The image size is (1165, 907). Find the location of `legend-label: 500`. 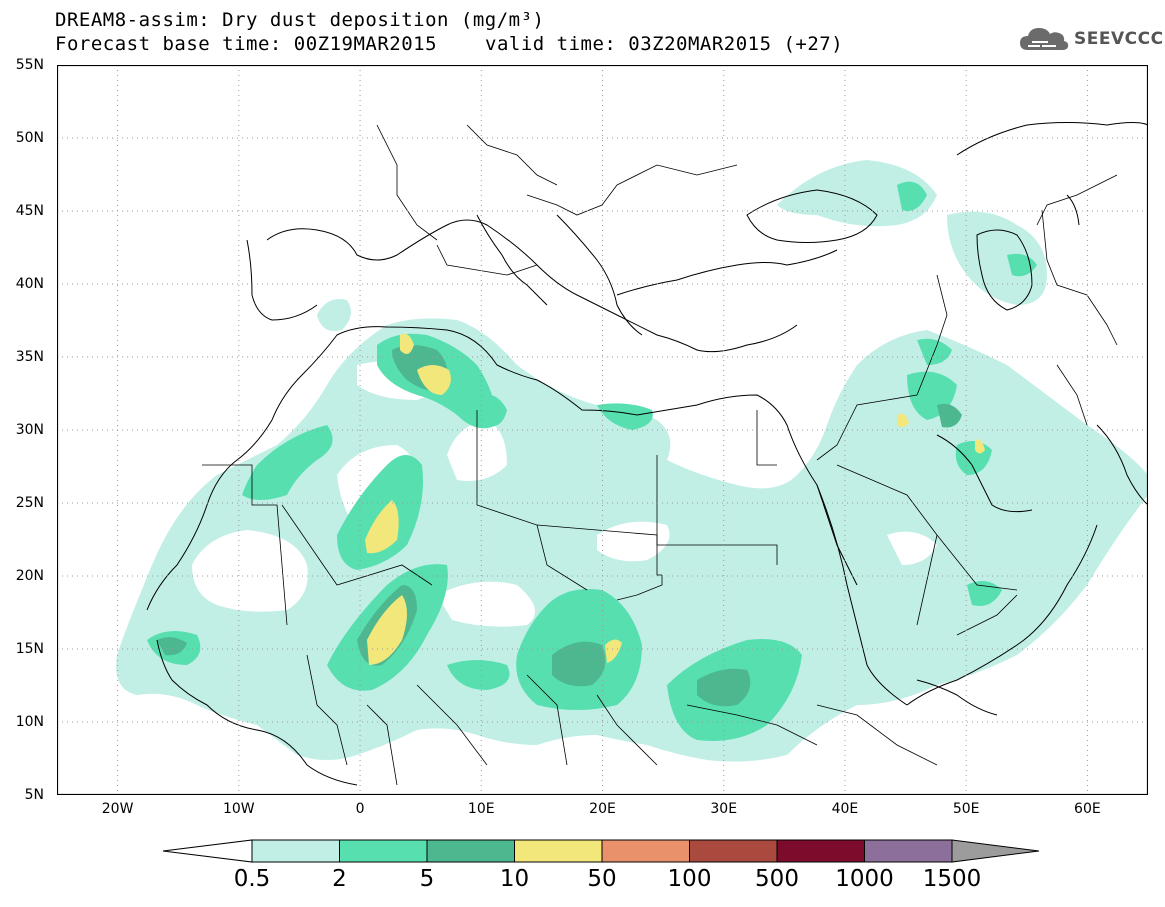

legend-label: 500 is located at coordinates (777, 879).